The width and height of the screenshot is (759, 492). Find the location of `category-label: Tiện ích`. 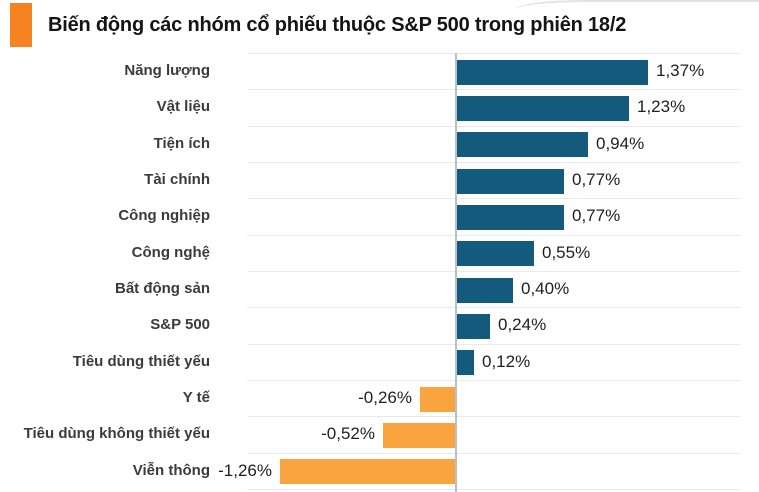

category-label: Tiện ích is located at coordinates (181, 143).